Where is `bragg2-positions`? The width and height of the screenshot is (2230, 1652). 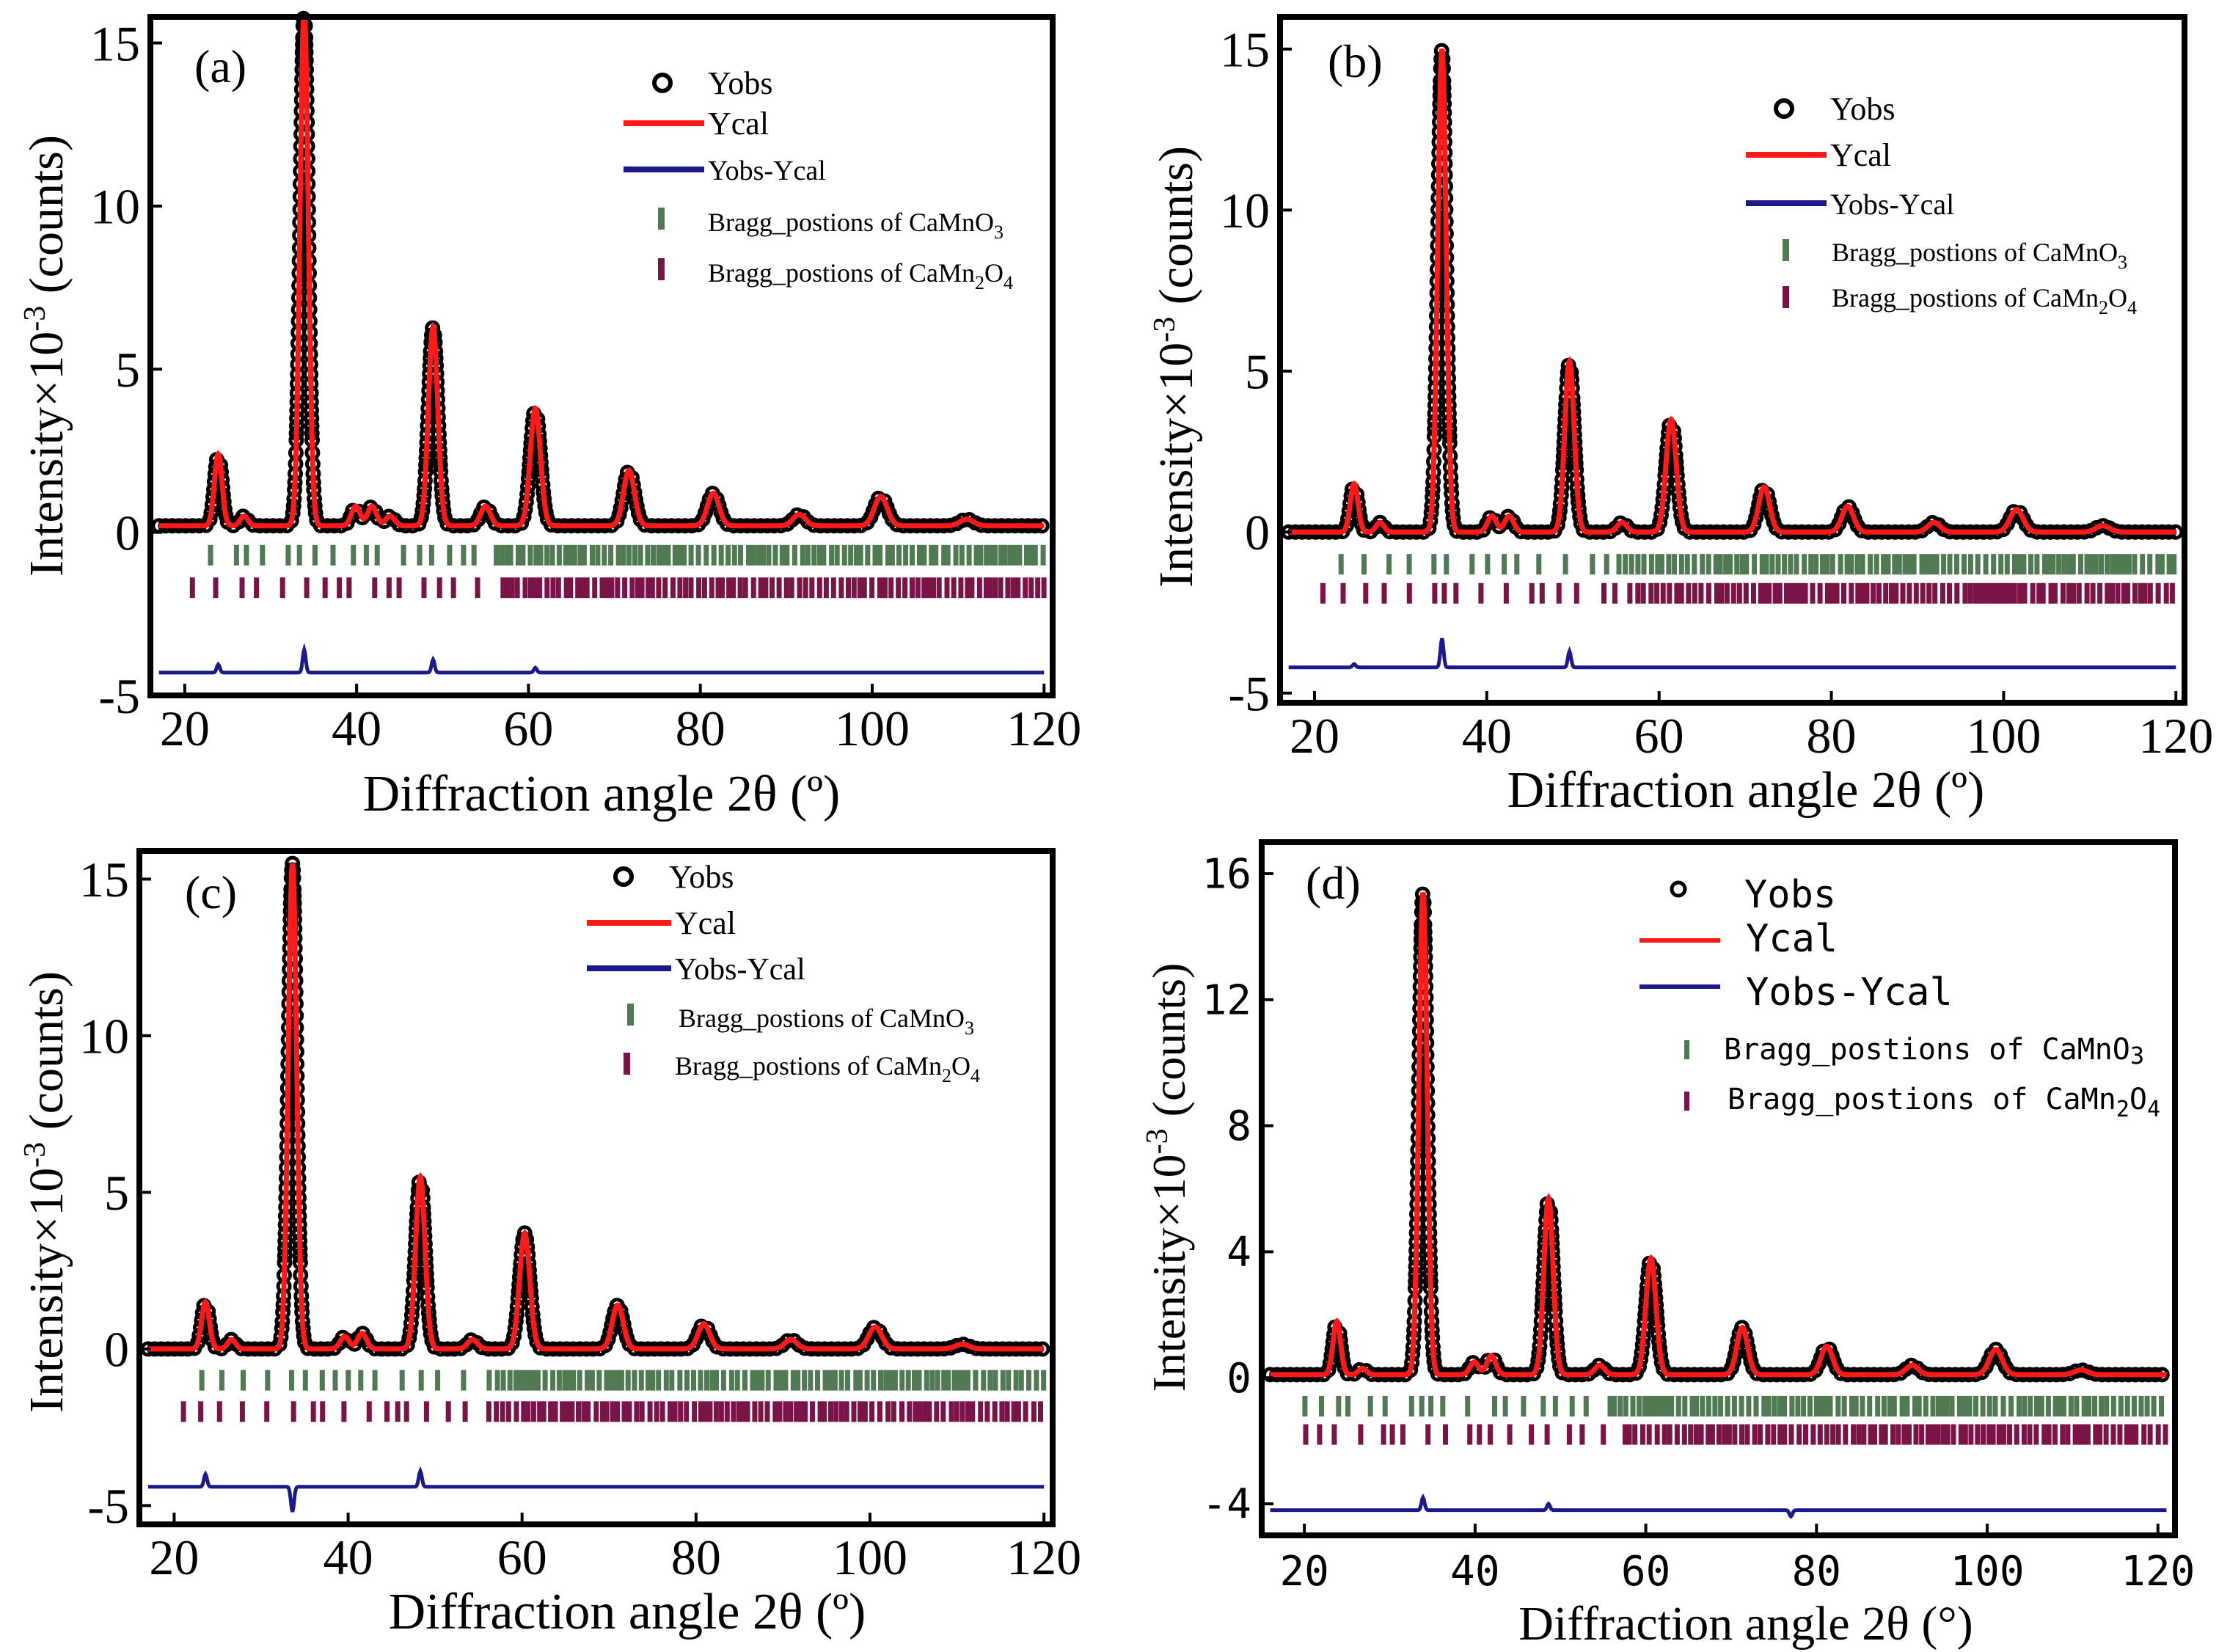 bragg2-positions is located at coordinates (611, 1411).